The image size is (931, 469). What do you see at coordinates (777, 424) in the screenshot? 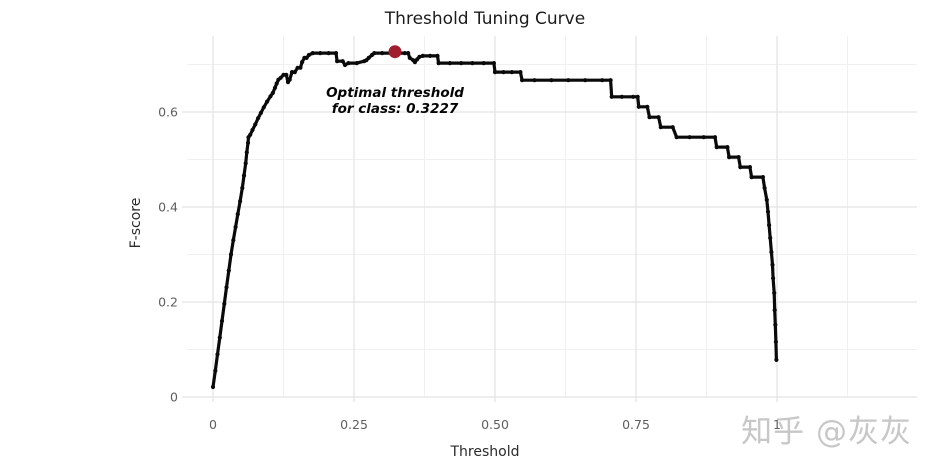
I see `x-tick-label: 1` at bounding box center [777, 424].